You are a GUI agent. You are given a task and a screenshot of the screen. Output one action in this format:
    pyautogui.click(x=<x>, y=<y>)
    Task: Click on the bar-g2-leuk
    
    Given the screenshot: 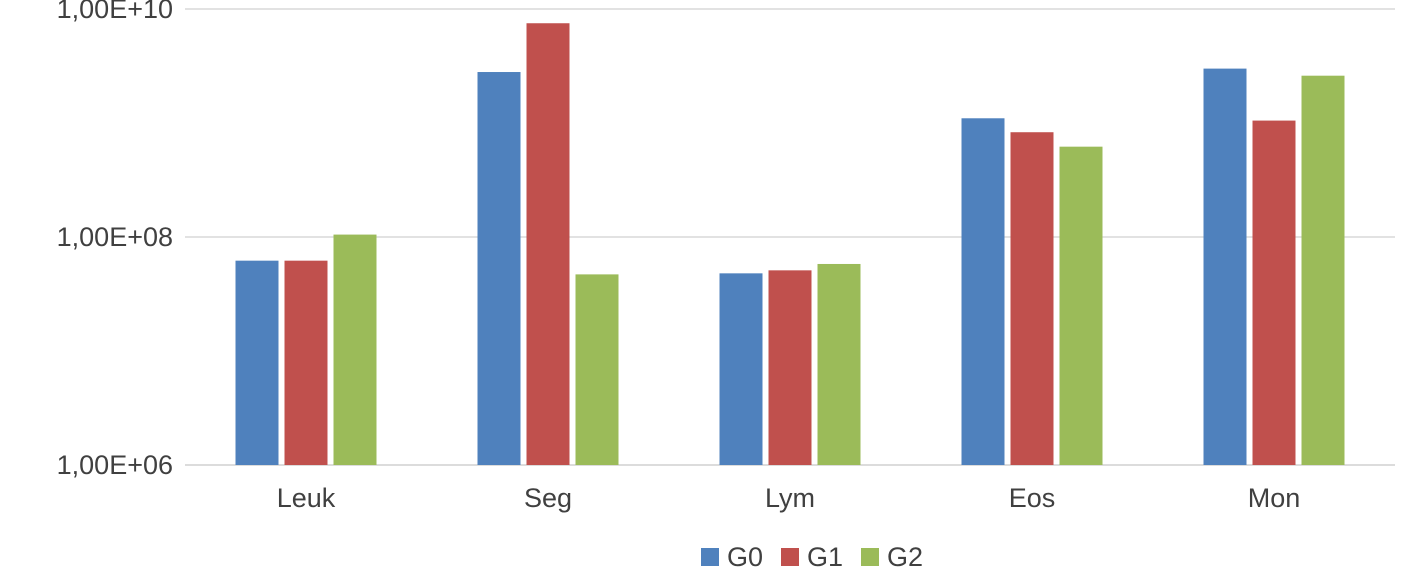 What is the action you would take?
    pyautogui.click(x=355, y=349)
    